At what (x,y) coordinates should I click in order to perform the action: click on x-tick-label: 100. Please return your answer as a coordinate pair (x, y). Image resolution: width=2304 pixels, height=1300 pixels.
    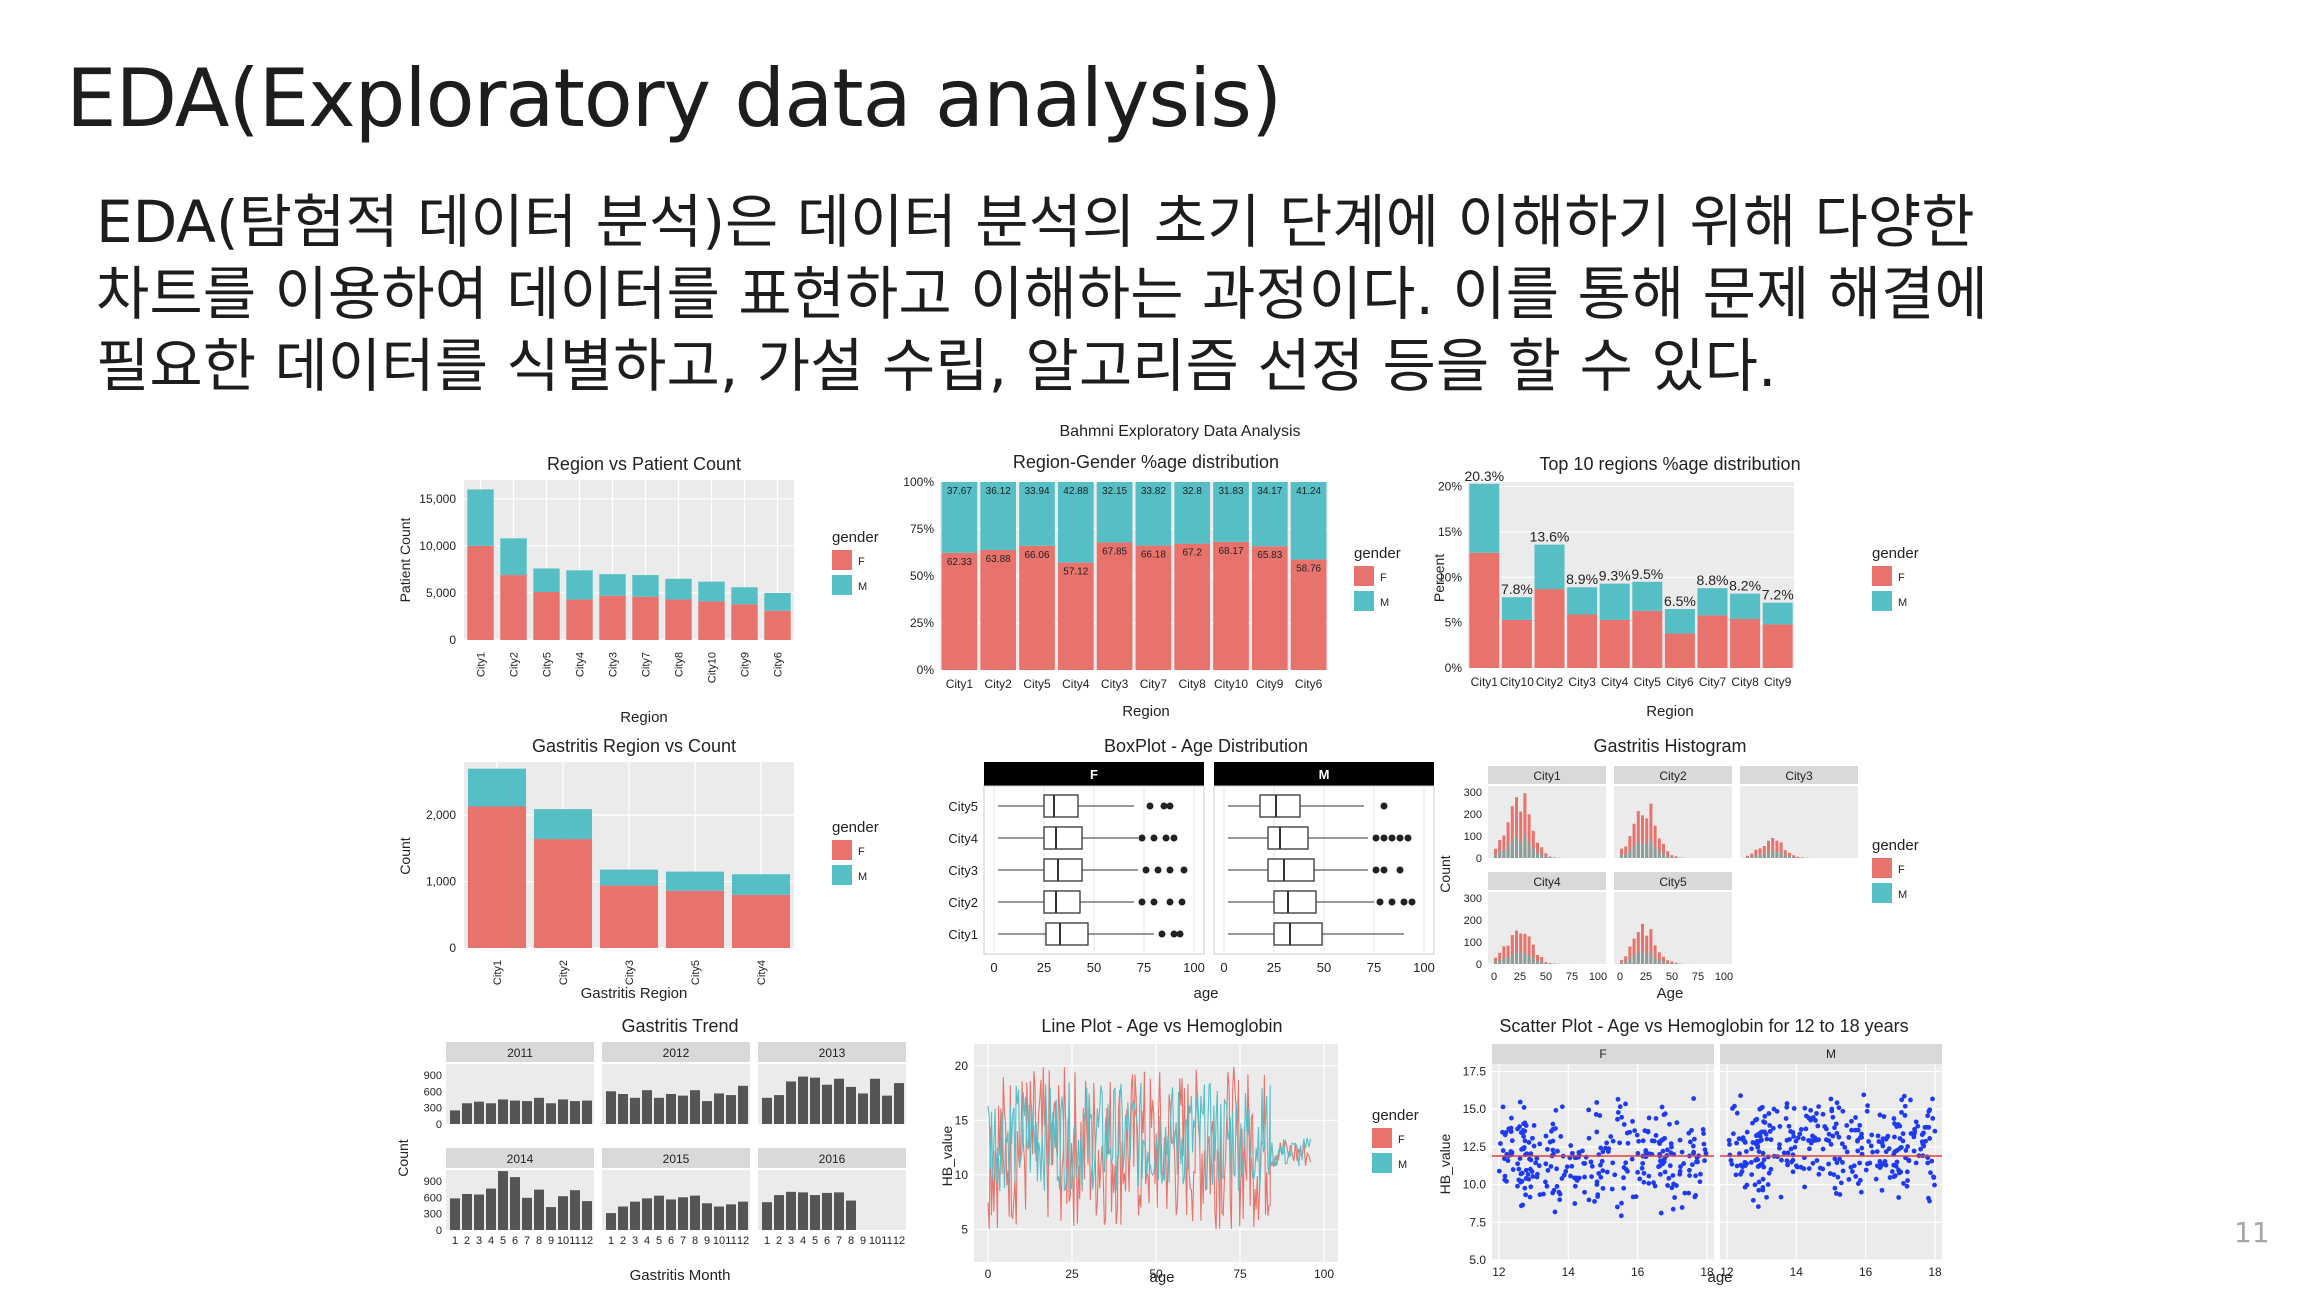
    Looking at the image, I should click on (1424, 967).